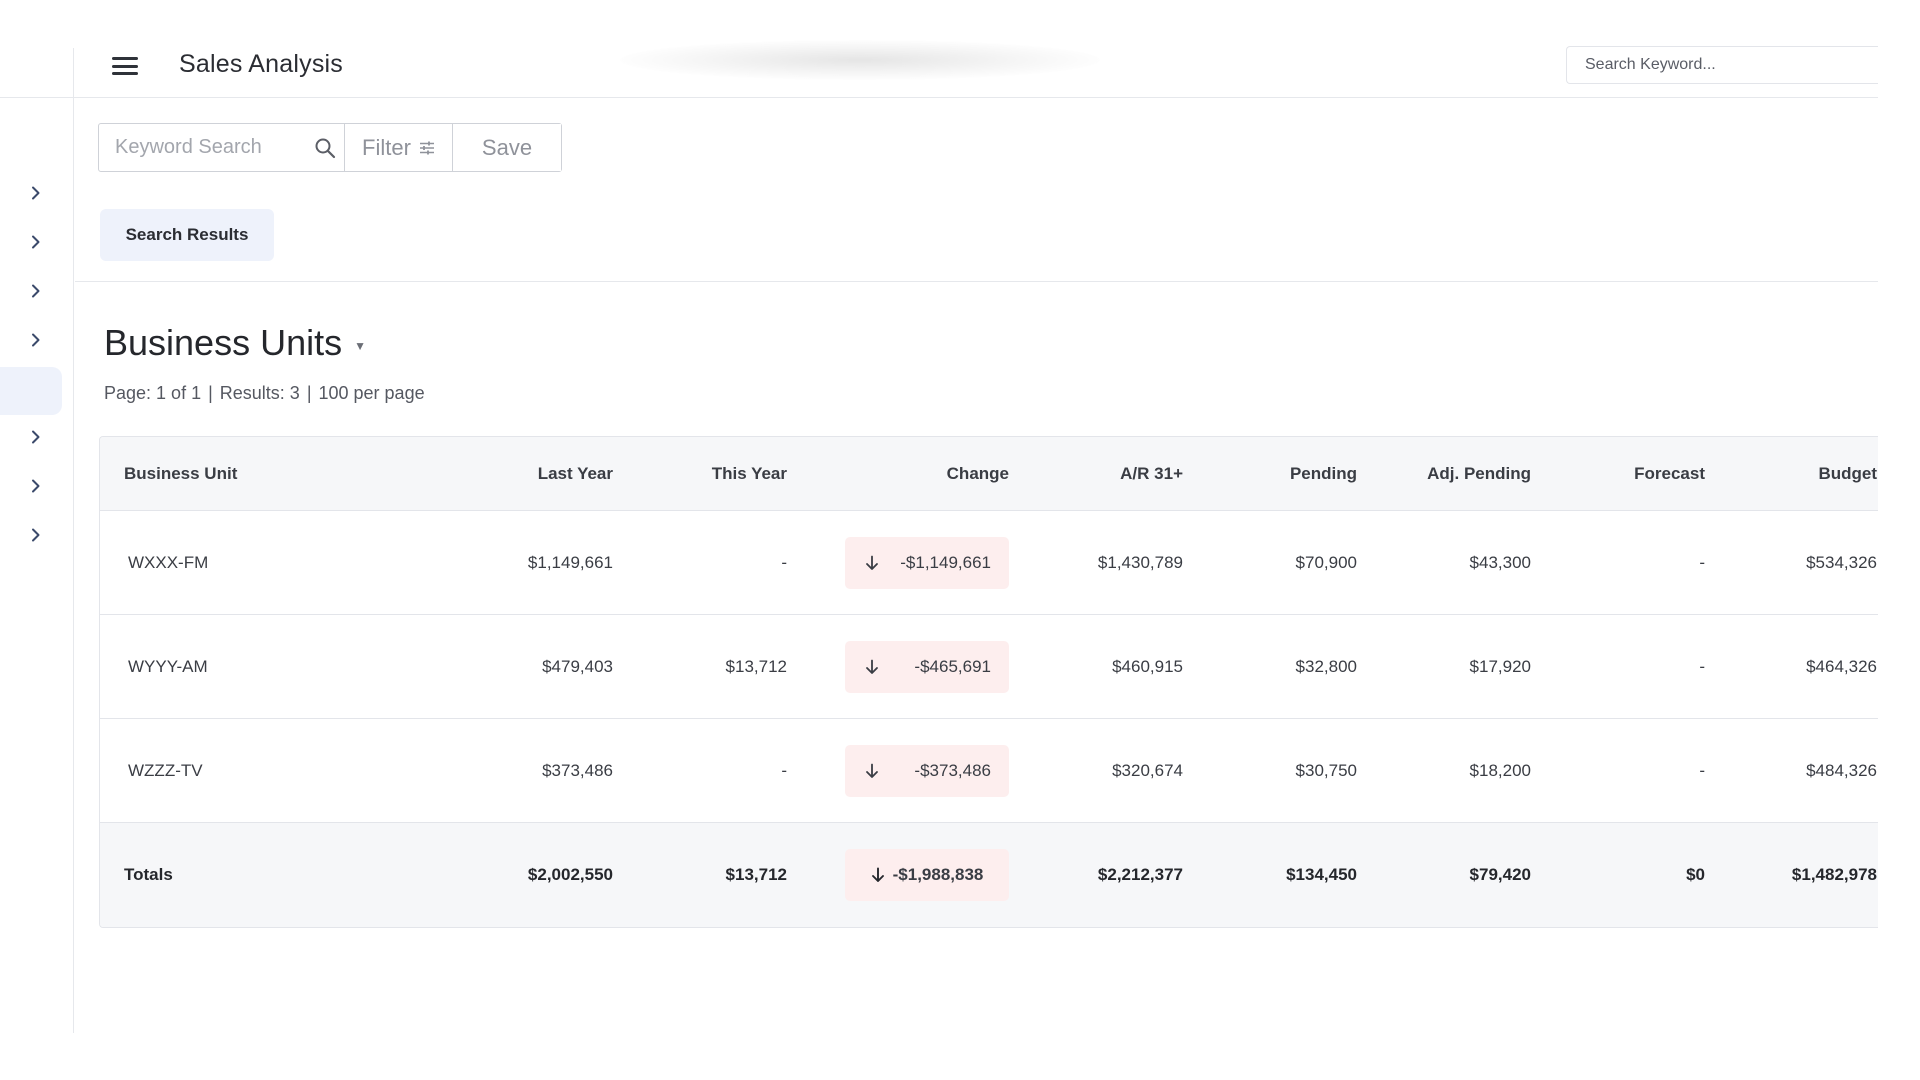 This screenshot has height=1080, width=1920. What do you see at coordinates (168, 562) in the screenshot?
I see `business-unit-cell: WXXX-FM` at bounding box center [168, 562].